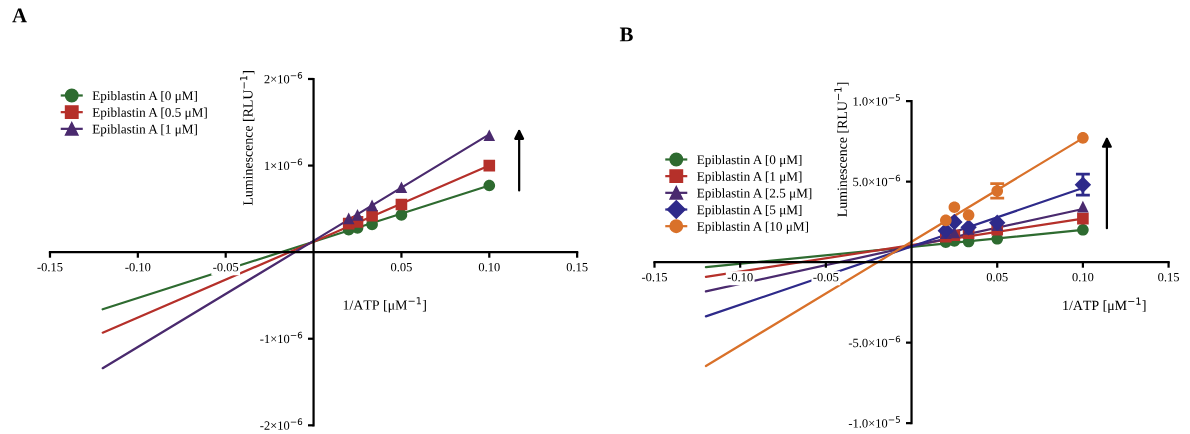  What do you see at coordinates (281, 424) in the screenshot?
I see `y-tick-label: -2×10$^{−6}$` at bounding box center [281, 424].